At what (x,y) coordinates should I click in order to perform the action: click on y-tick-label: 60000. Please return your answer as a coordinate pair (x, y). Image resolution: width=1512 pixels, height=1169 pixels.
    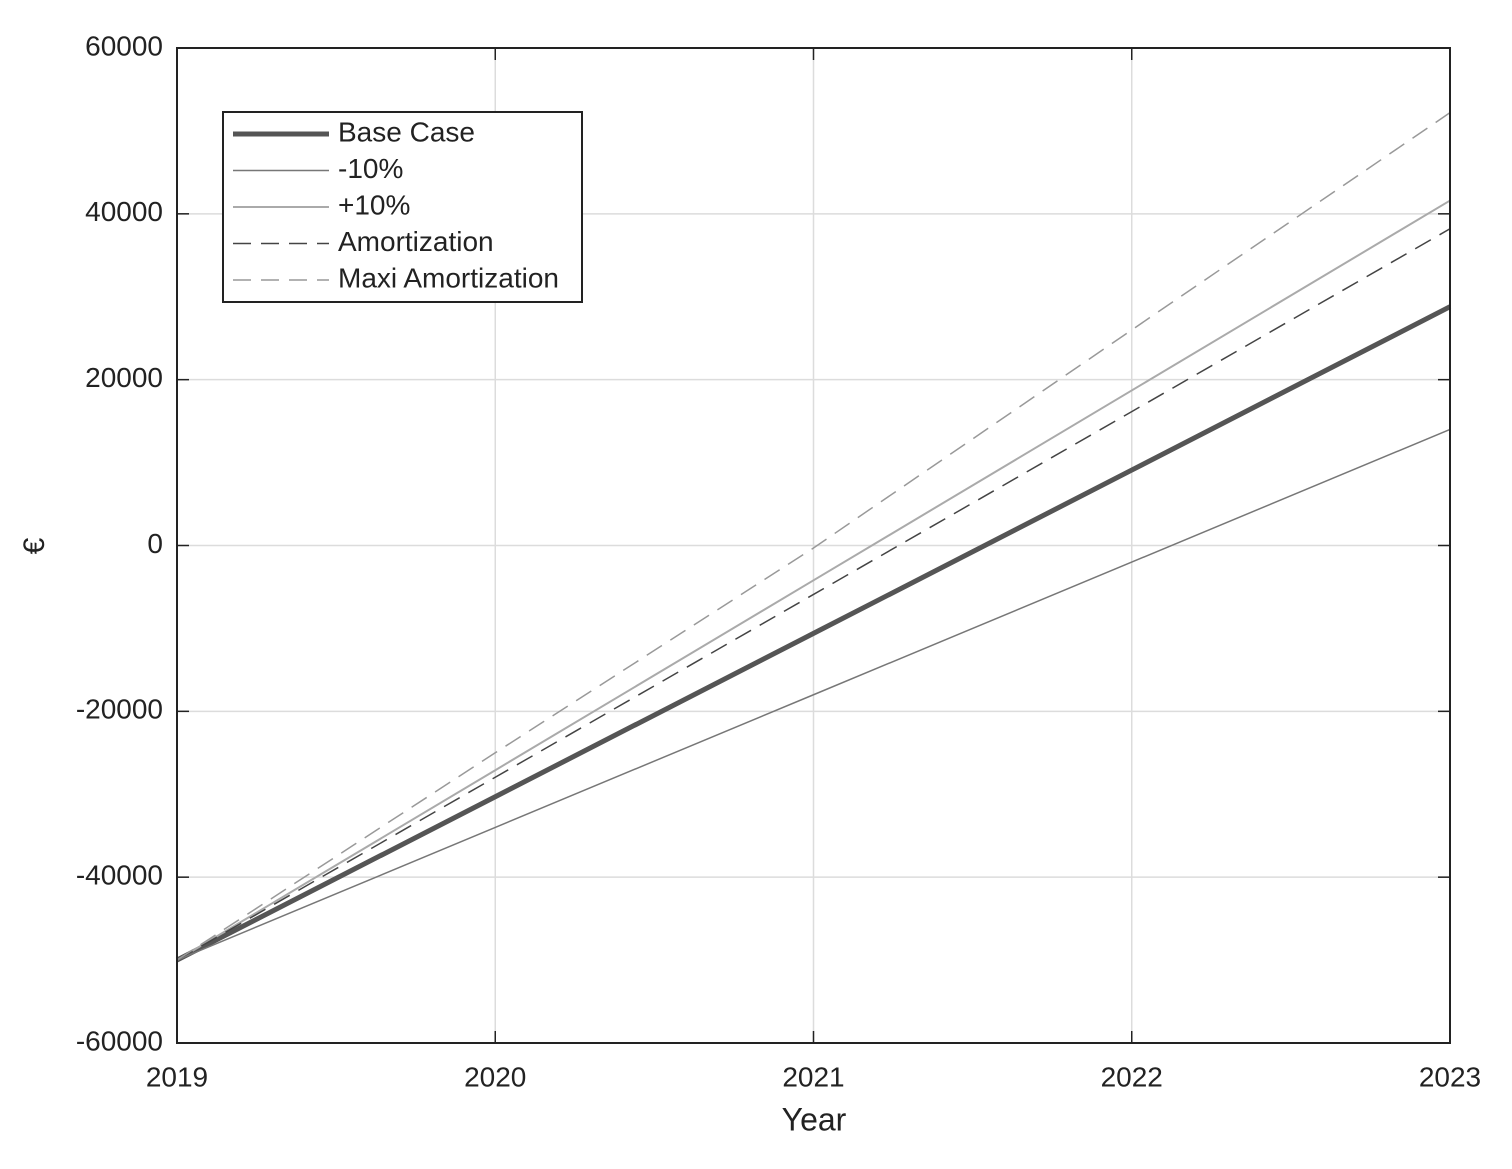
    Looking at the image, I should click on (124, 45).